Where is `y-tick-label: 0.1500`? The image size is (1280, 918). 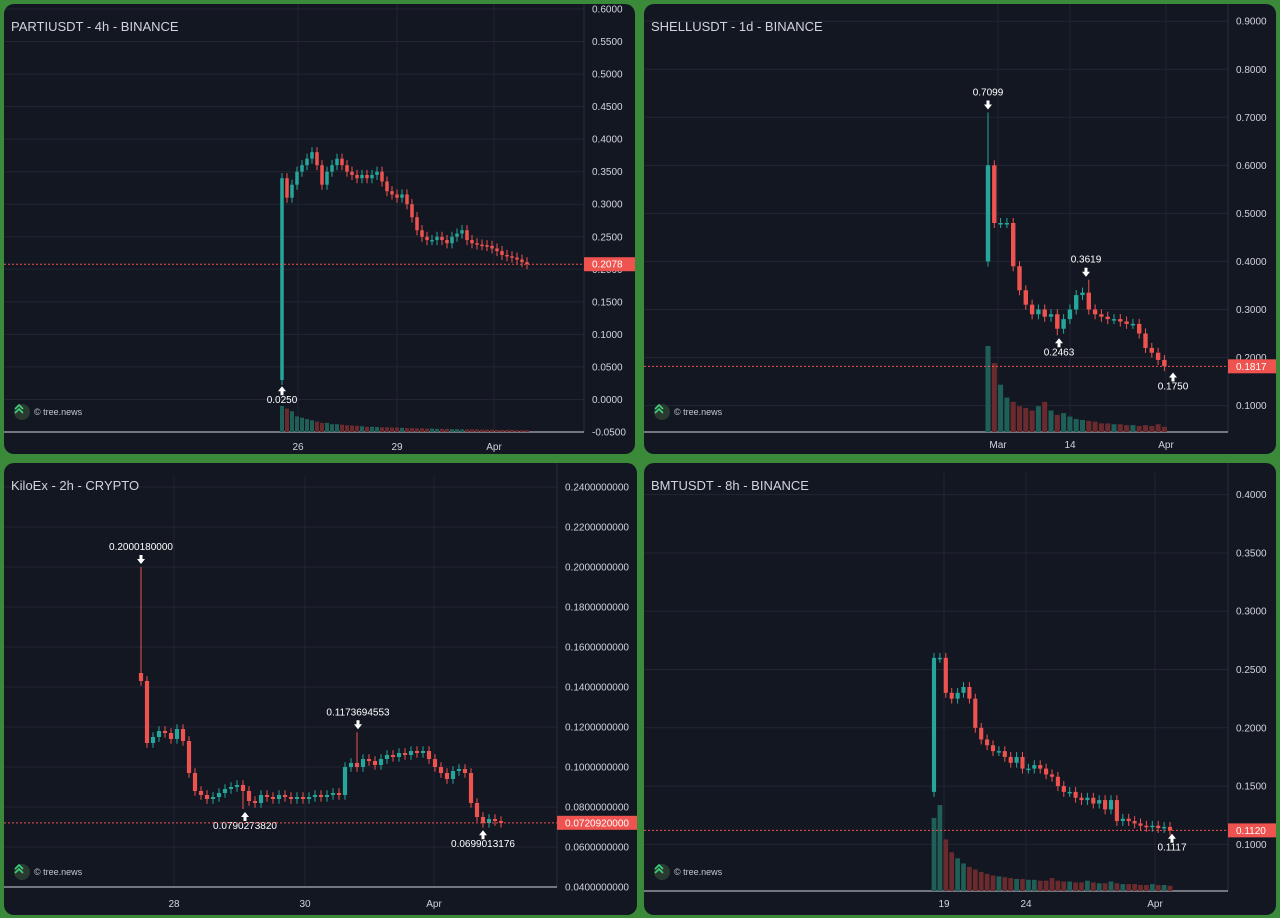 y-tick-label: 0.1500 is located at coordinates (1251, 787).